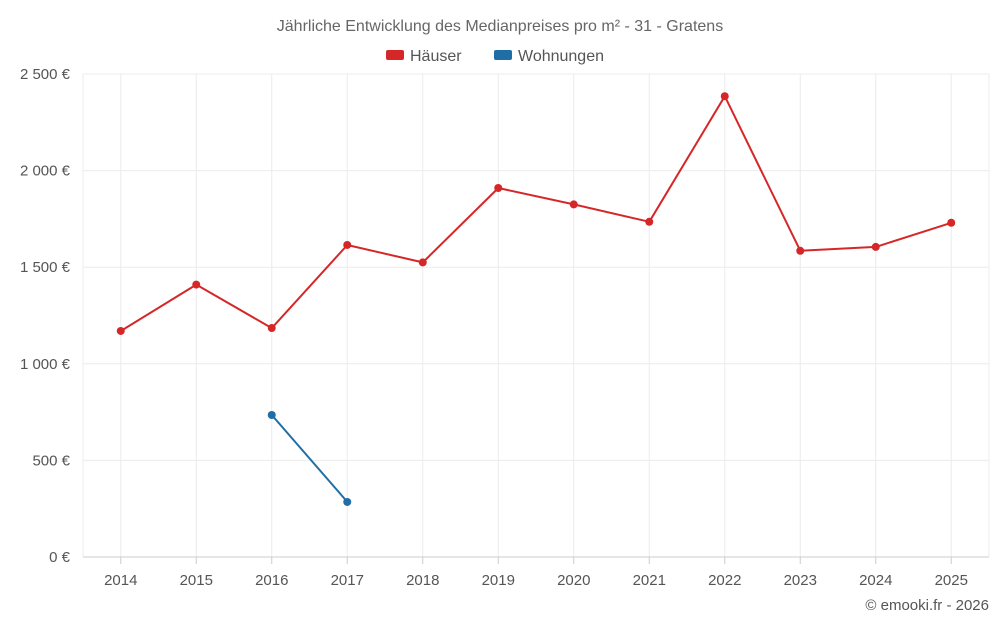  What do you see at coordinates (51, 460) in the screenshot?
I see `y-tick-label: 500 €` at bounding box center [51, 460].